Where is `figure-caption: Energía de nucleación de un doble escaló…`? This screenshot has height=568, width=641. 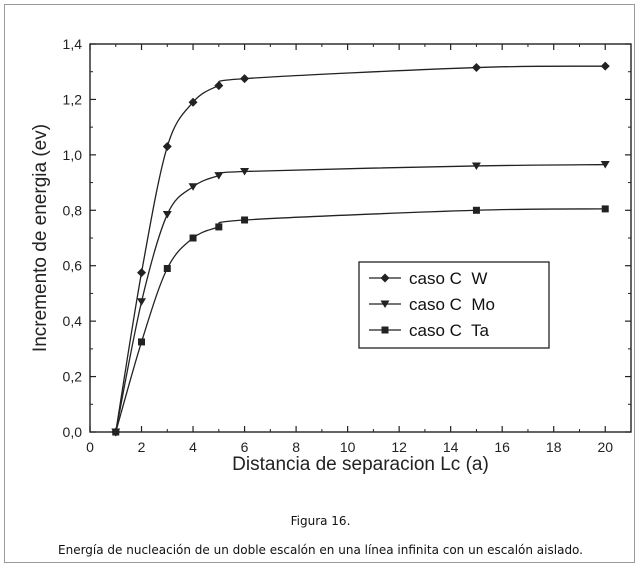 figure-caption: Energía de nucleación de un doble escaló… is located at coordinates (320, 550).